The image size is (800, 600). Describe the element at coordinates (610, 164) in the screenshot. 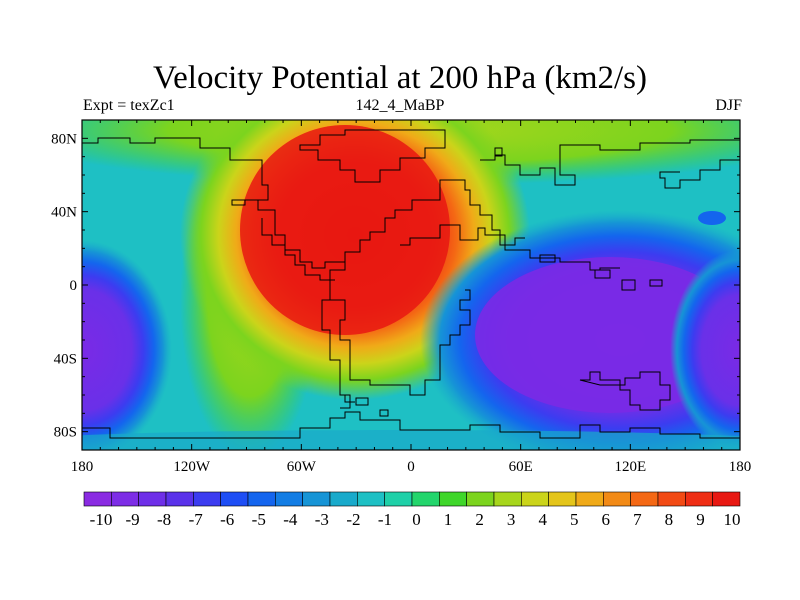

I see `eurasia-coast` at that location.